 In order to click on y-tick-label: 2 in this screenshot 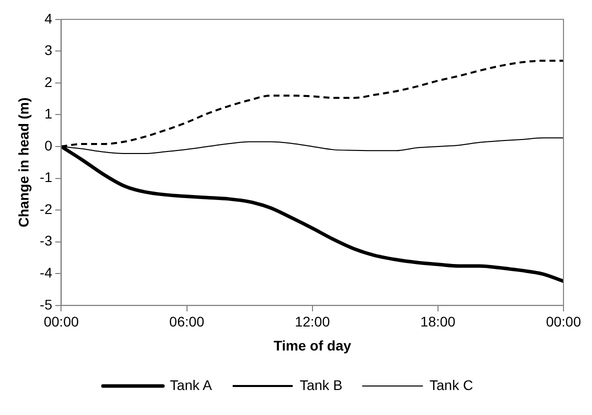, I will do `click(48, 82)`.